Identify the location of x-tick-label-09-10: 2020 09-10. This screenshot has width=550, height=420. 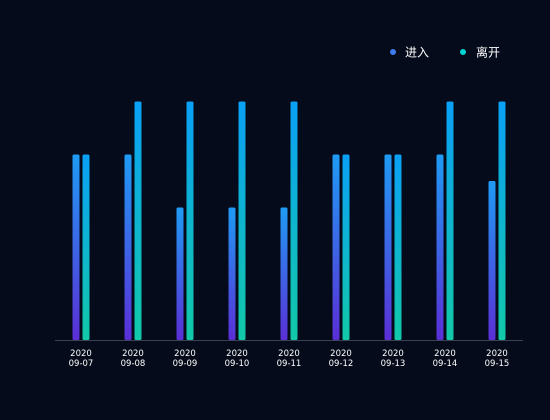
(237, 359).